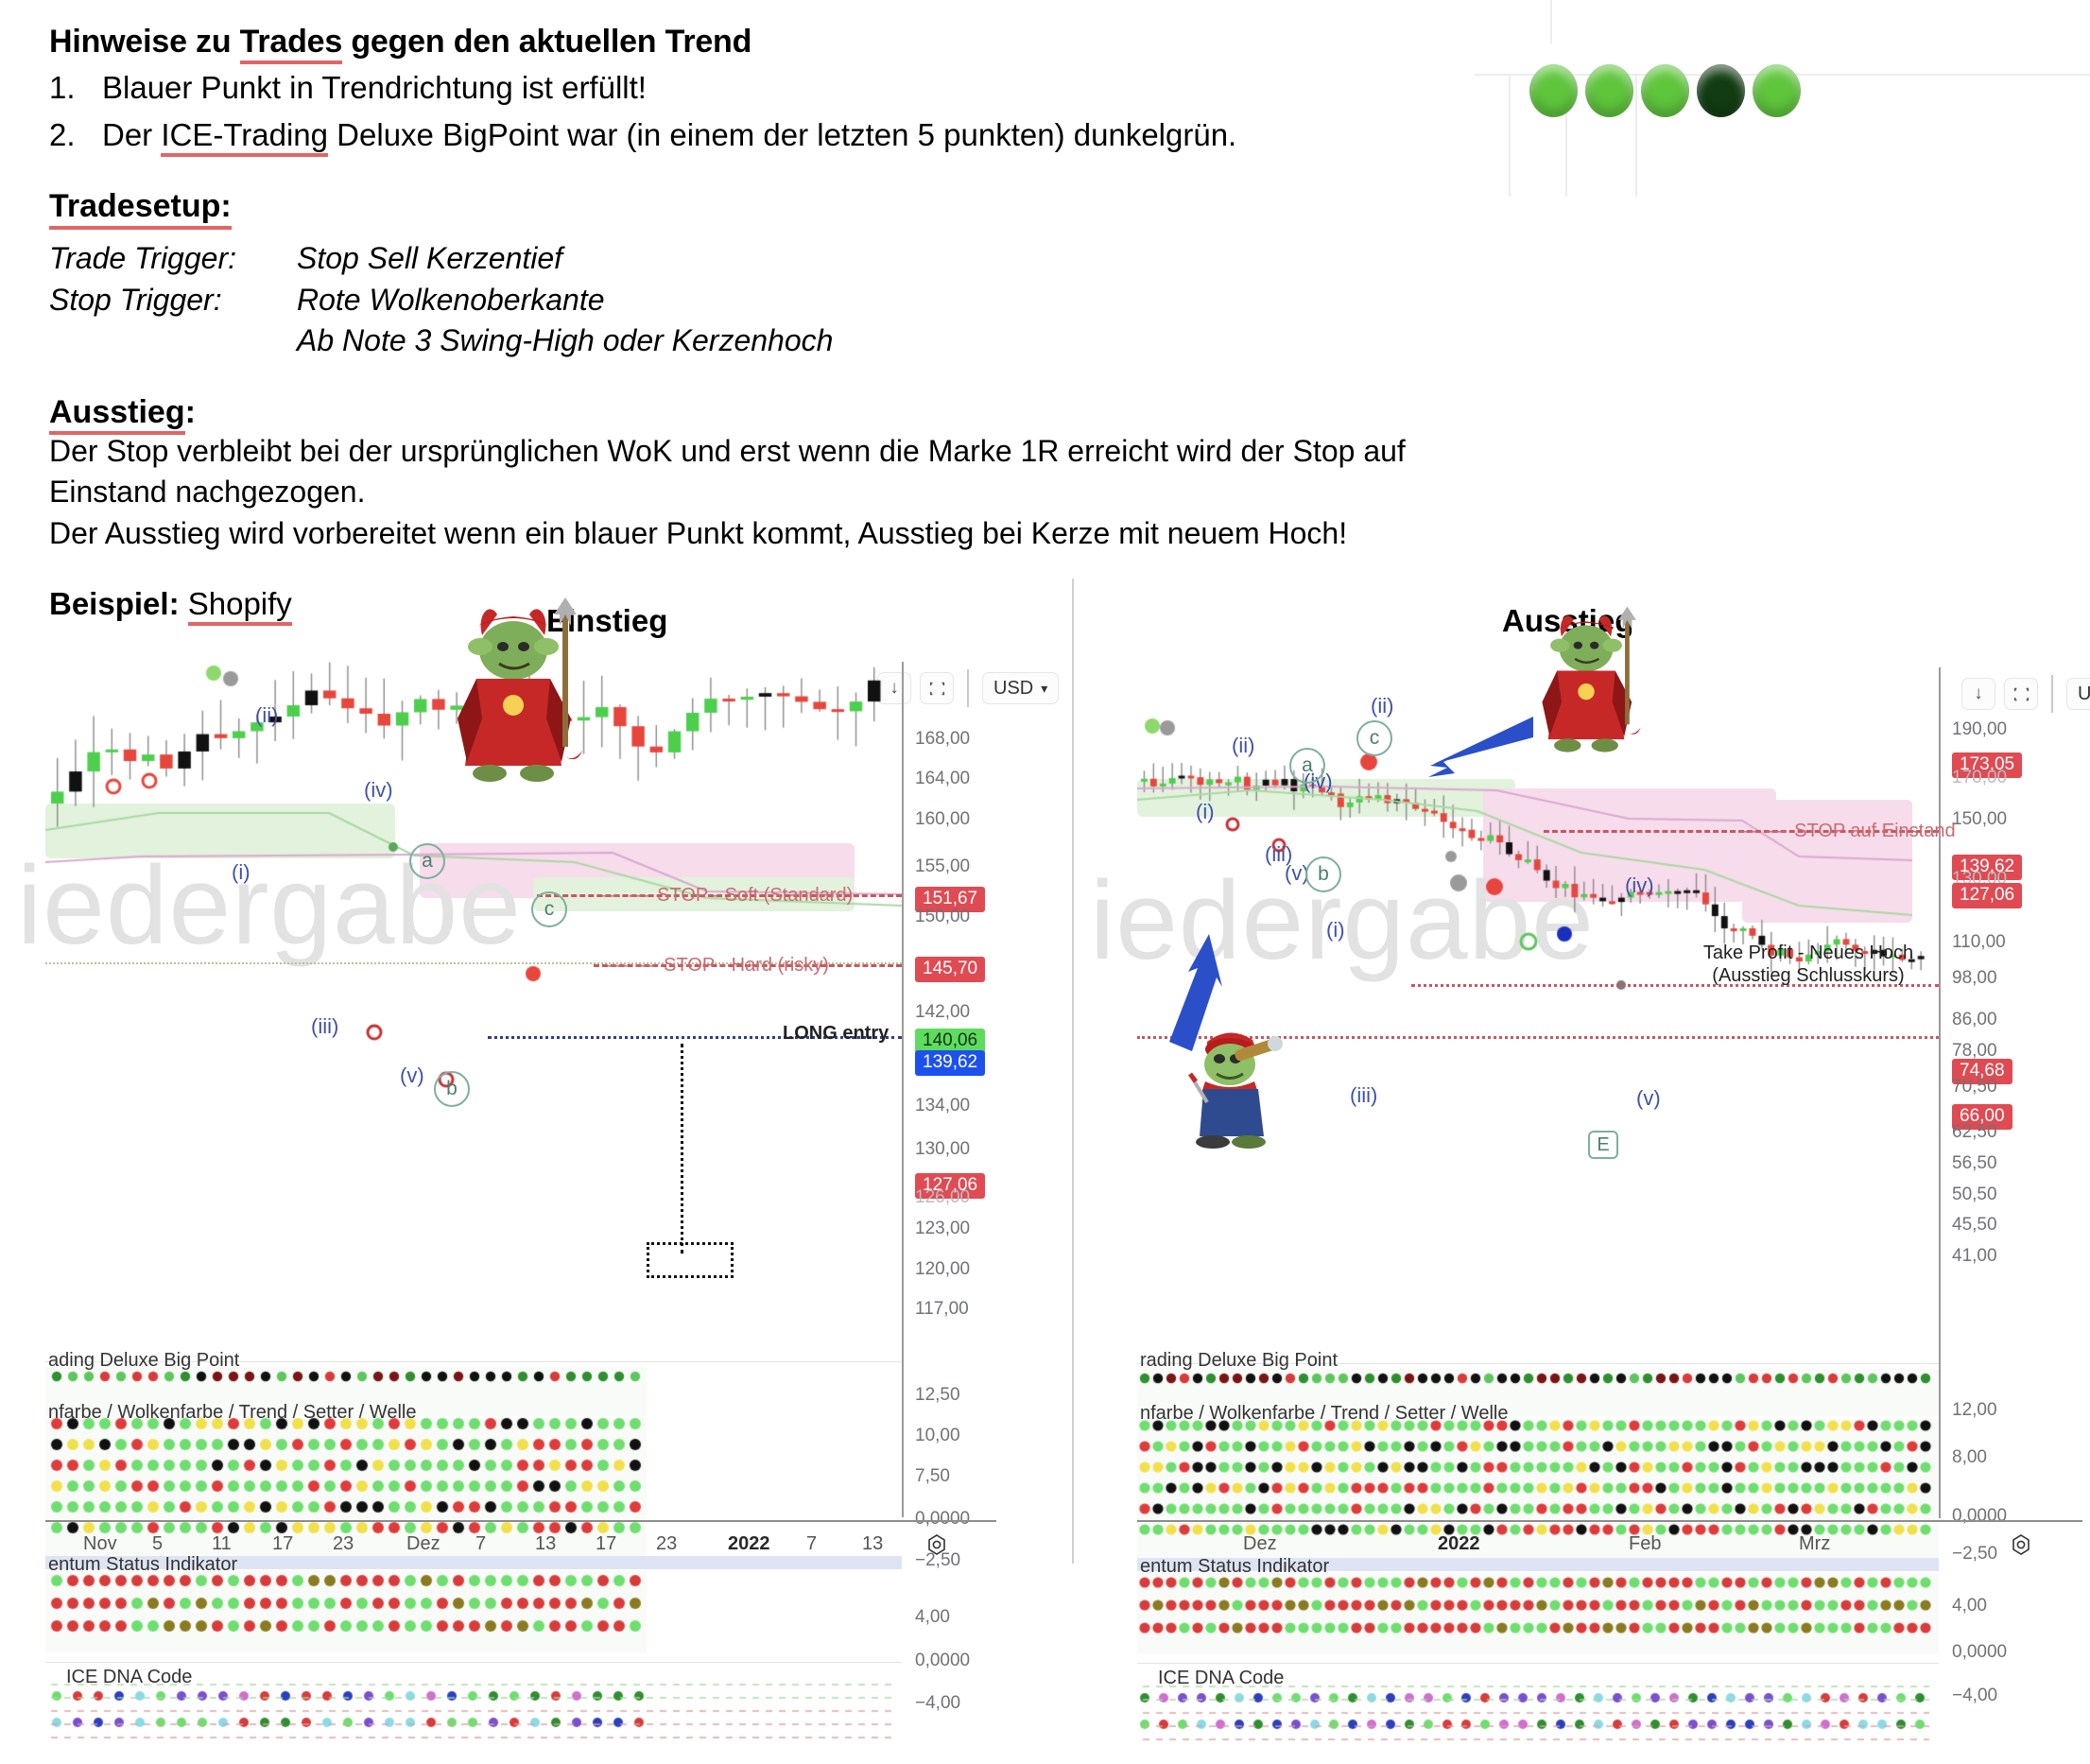 Image resolution: width=2090 pixels, height=1764 pixels. I want to click on ausstieg-heading-row: Ausstieg:, so click(786, 414).